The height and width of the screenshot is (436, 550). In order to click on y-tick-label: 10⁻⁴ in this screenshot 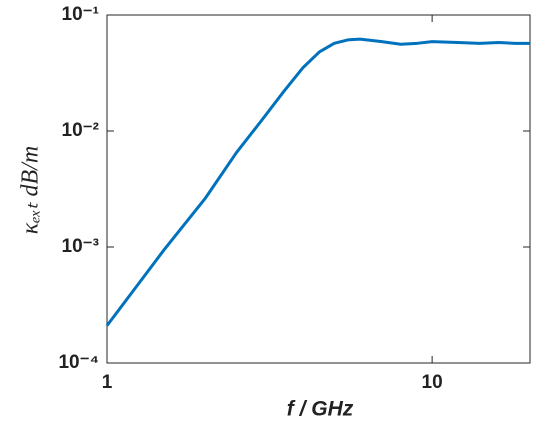, I will do `click(78, 362)`.